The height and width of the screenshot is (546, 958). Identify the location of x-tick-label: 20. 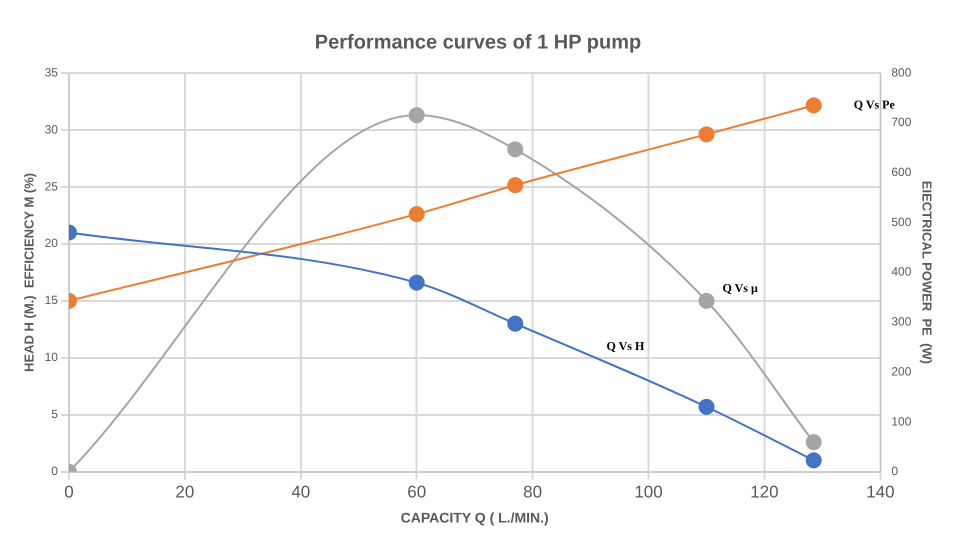
(184, 492).